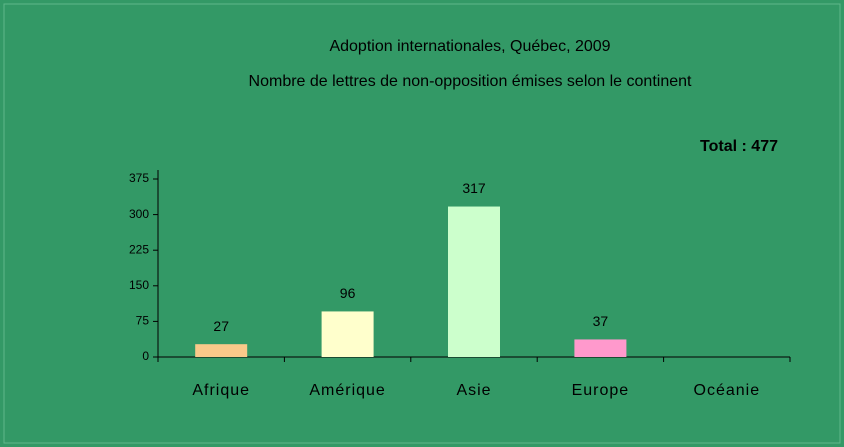 This screenshot has height=447, width=844. What do you see at coordinates (139, 178) in the screenshot?
I see `y-tick-label: 375` at bounding box center [139, 178].